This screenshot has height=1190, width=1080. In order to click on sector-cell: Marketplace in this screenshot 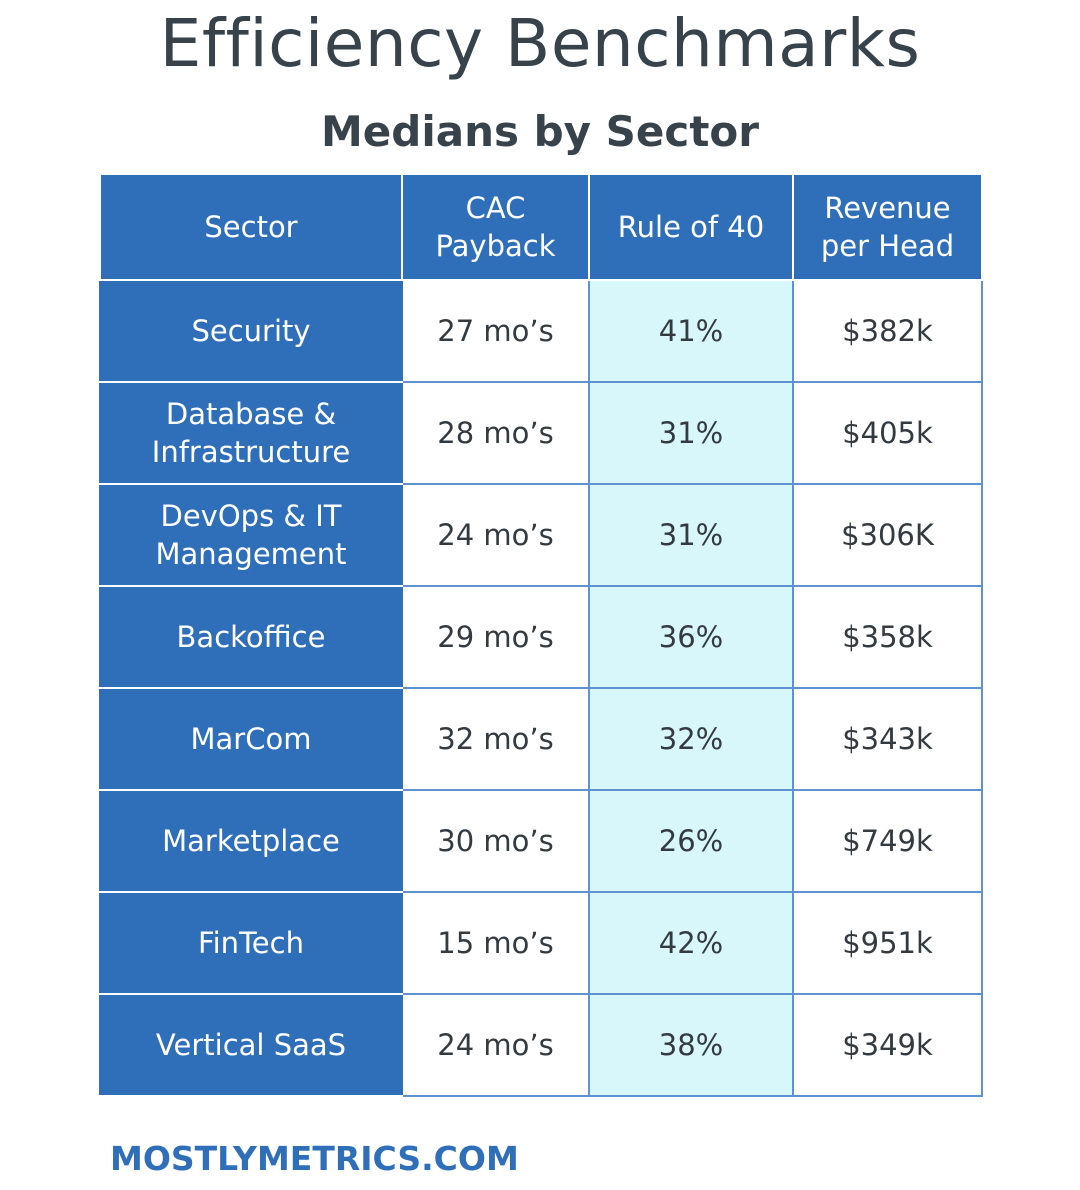, I will do `click(251, 841)`.